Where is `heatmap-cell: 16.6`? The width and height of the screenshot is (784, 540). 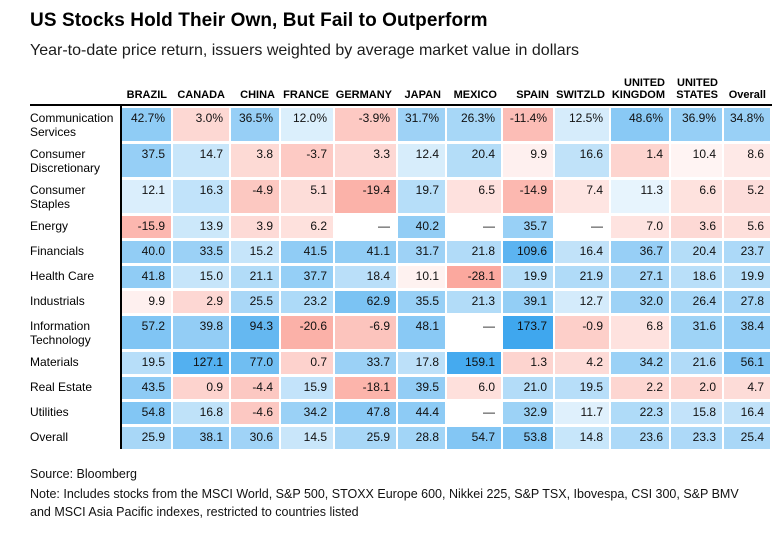
heatmap-cell: 16.6 is located at coordinates (583, 160).